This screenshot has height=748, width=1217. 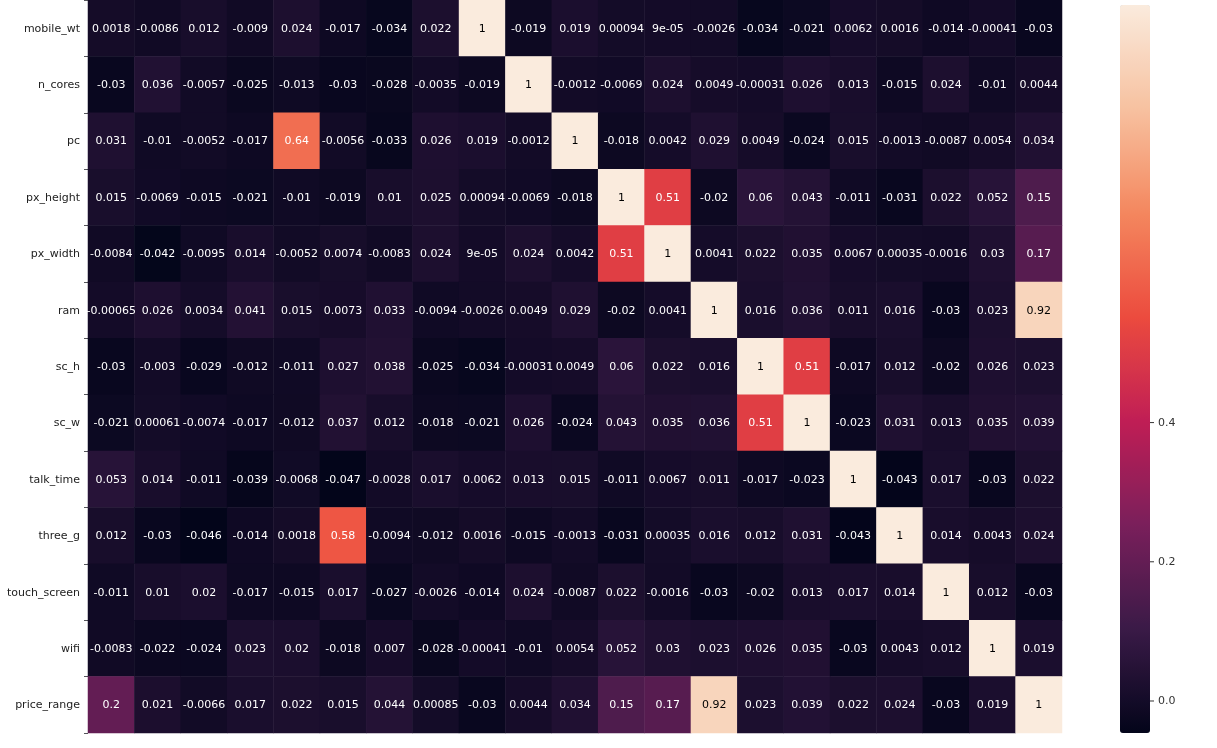 I want to click on color-bar-label: 0.0, so click(x=1167, y=701).